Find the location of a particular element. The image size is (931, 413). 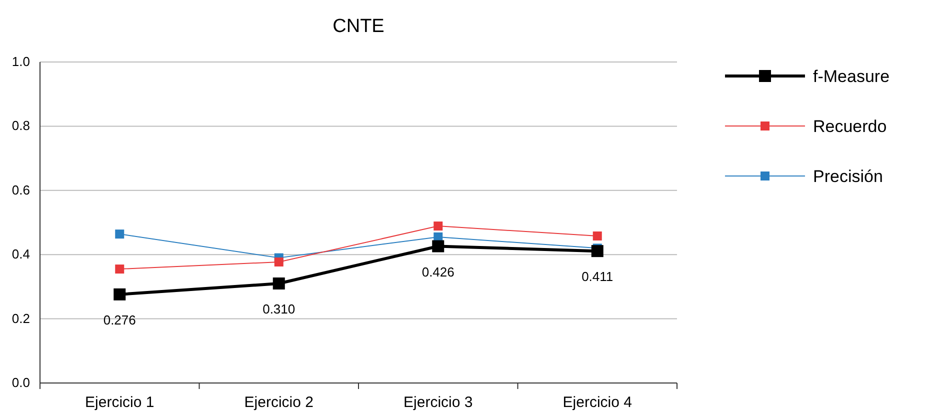

x-tick-label: Ejercicio 2 is located at coordinates (279, 402).